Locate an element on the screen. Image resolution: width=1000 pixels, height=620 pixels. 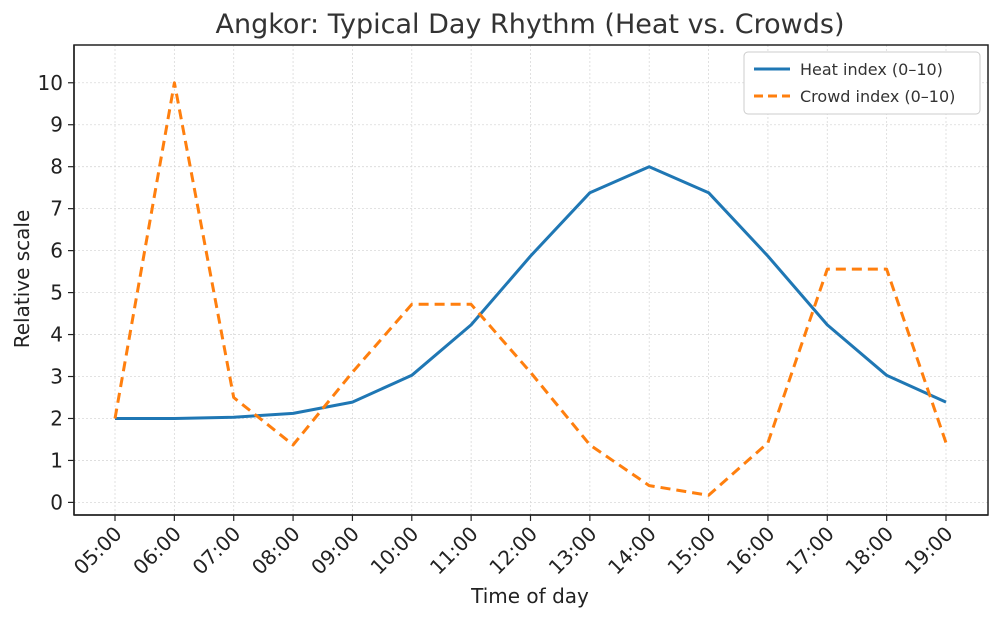
x-tick-label: 17:00 is located at coordinates (810, 551).